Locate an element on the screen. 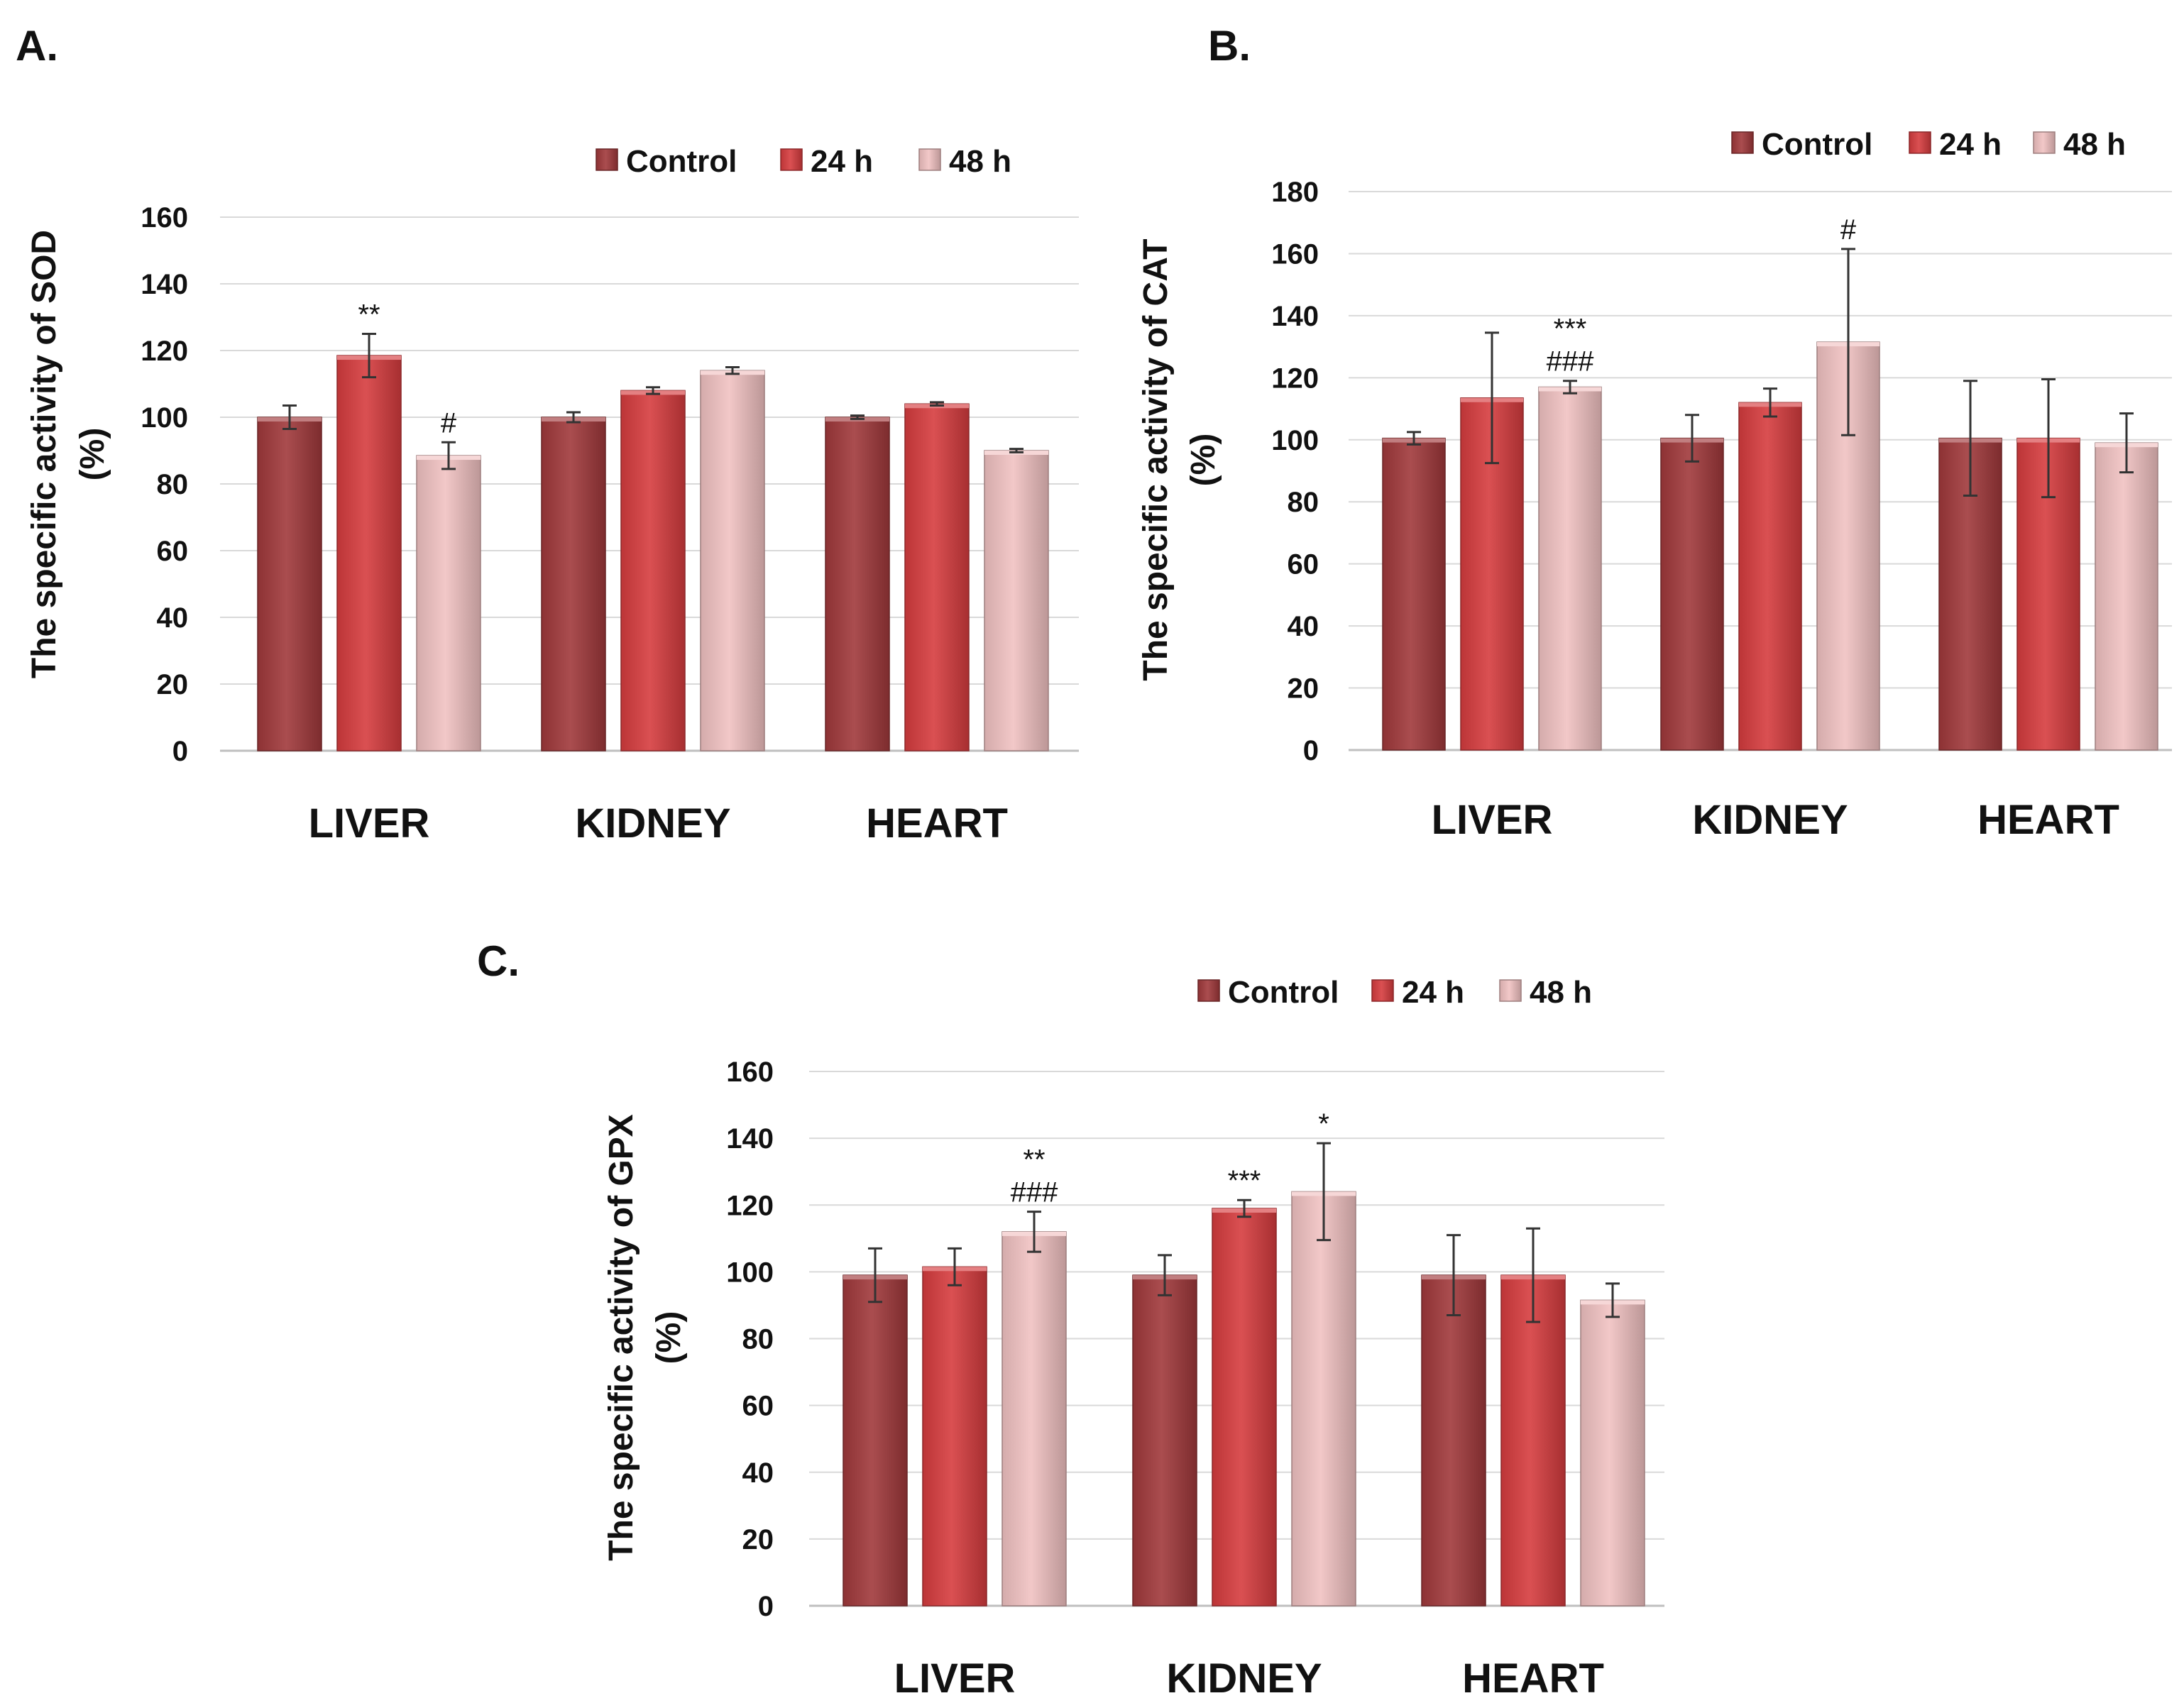 The width and height of the screenshot is (2184, 1703). panel-letter: B. is located at coordinates (1230, 46).